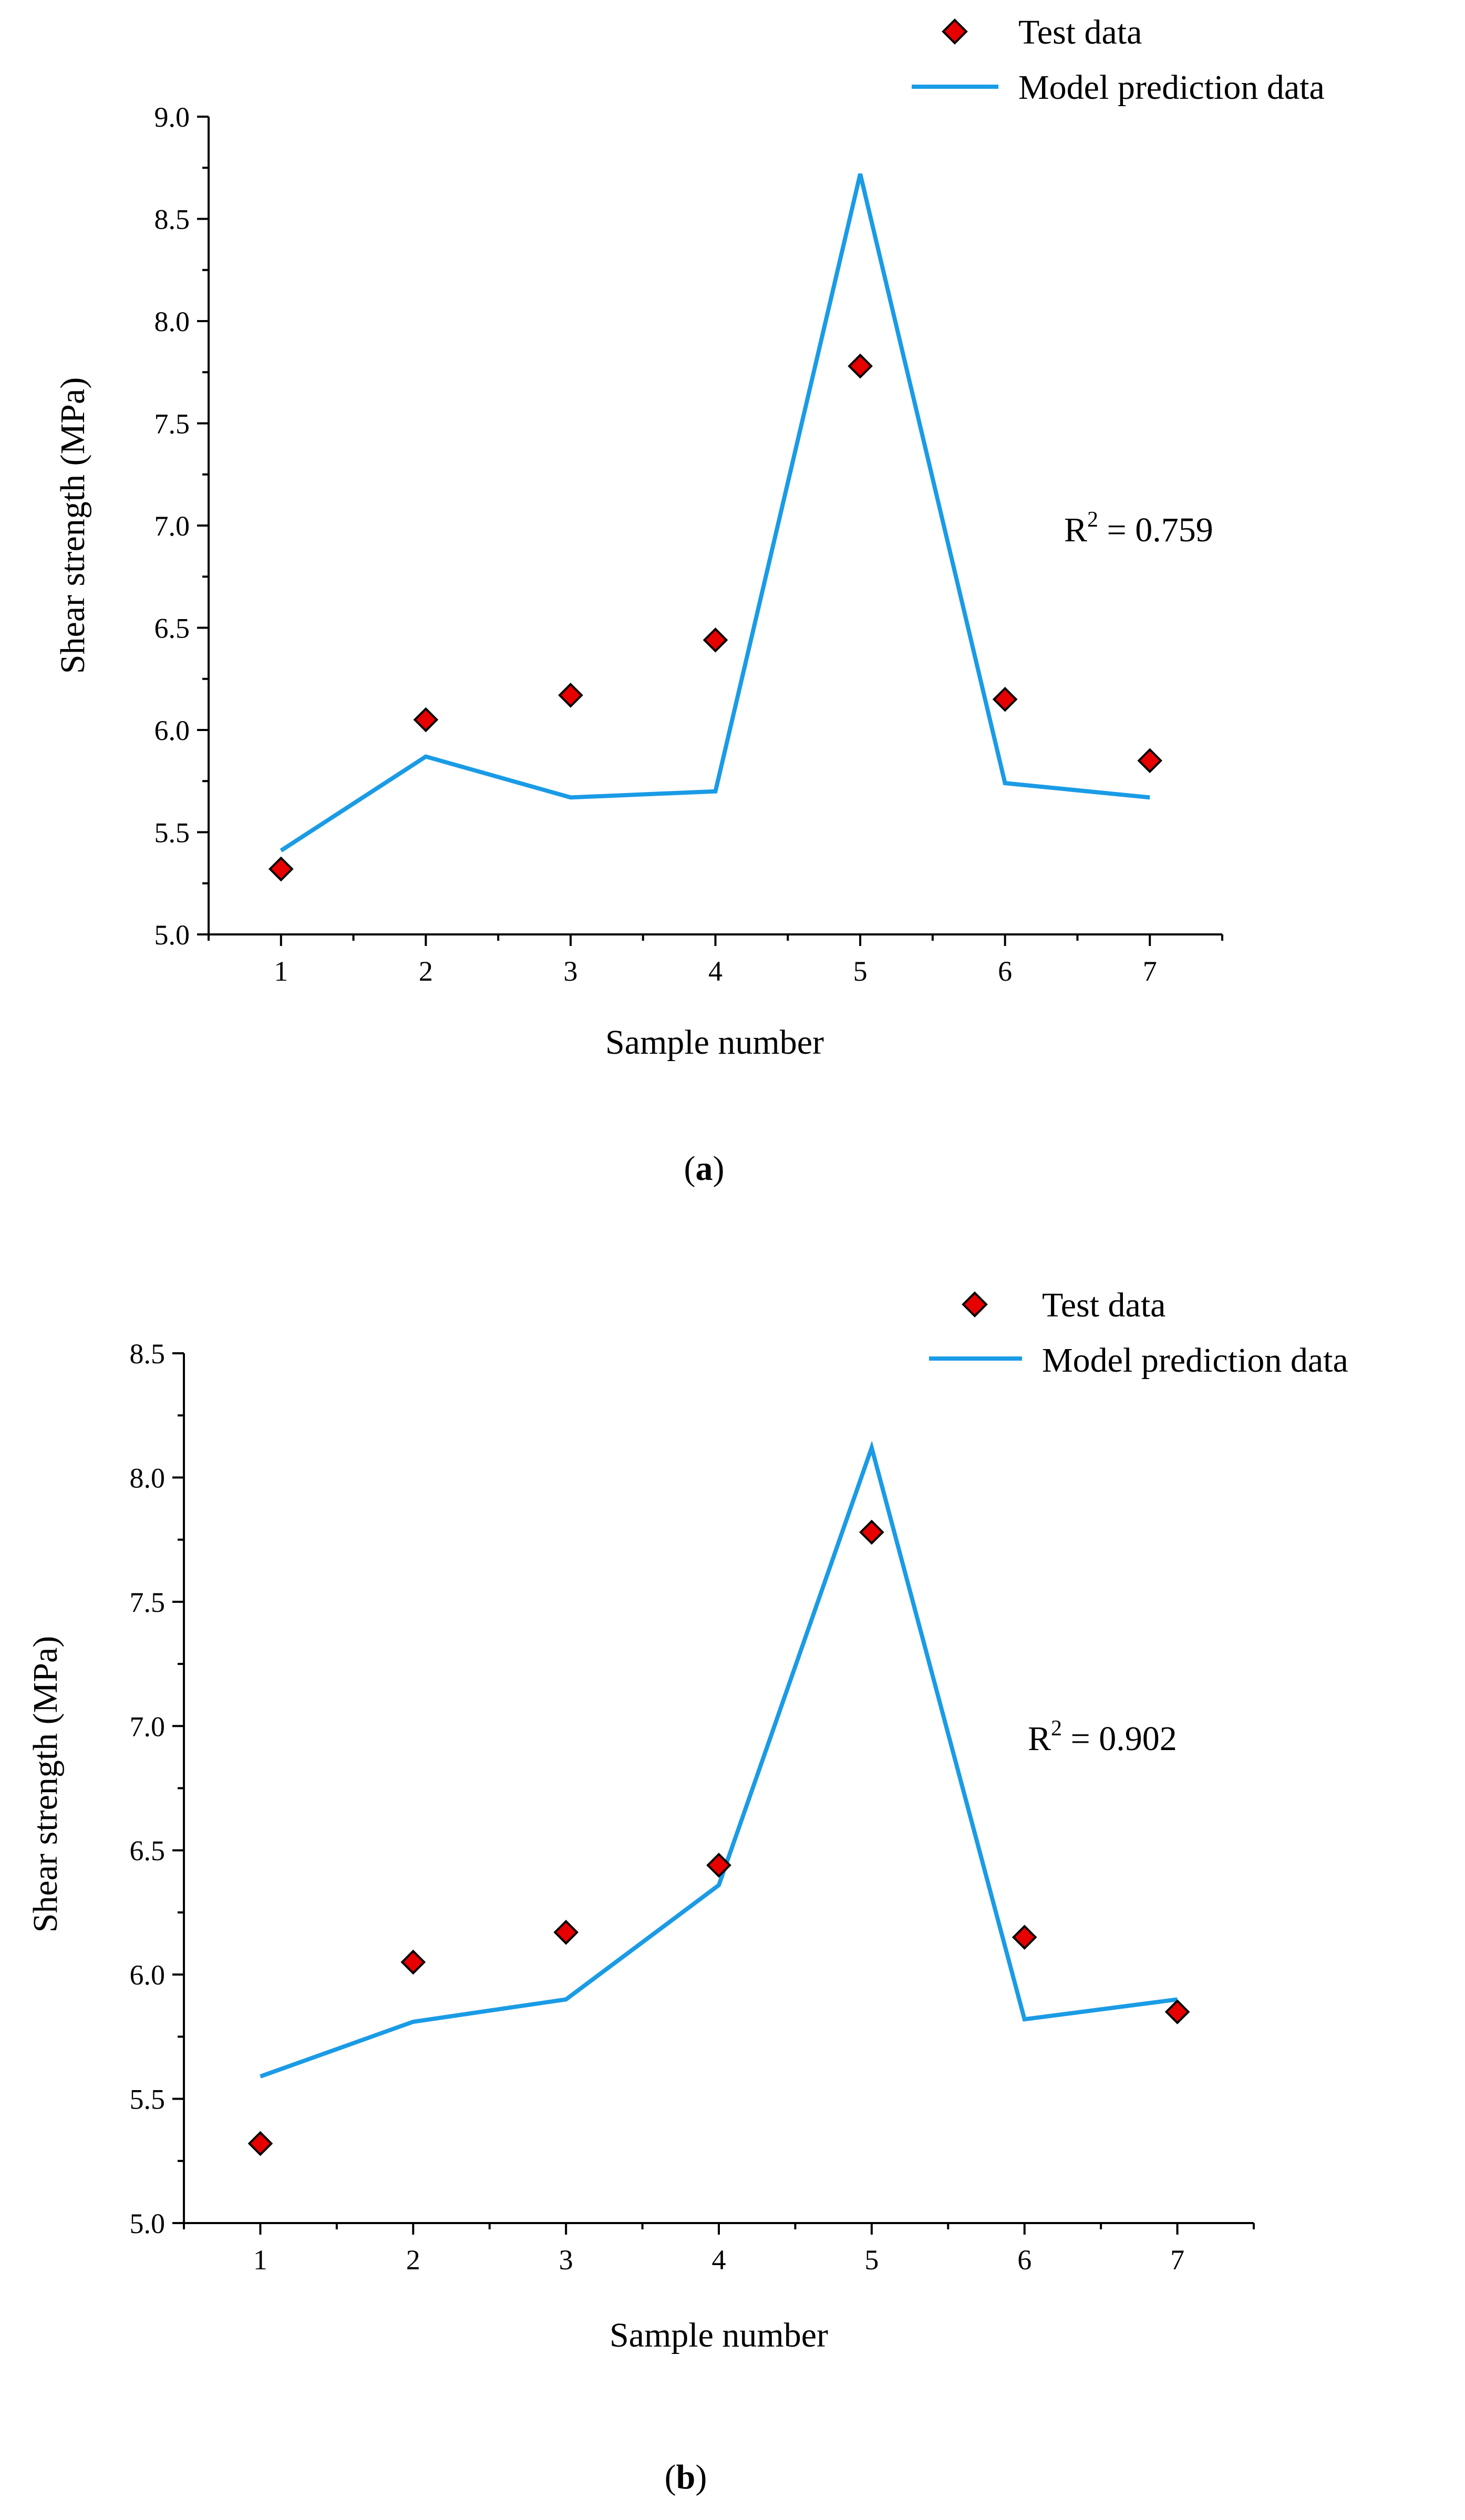  I want to click on test-data-markers, so click(716, 617).